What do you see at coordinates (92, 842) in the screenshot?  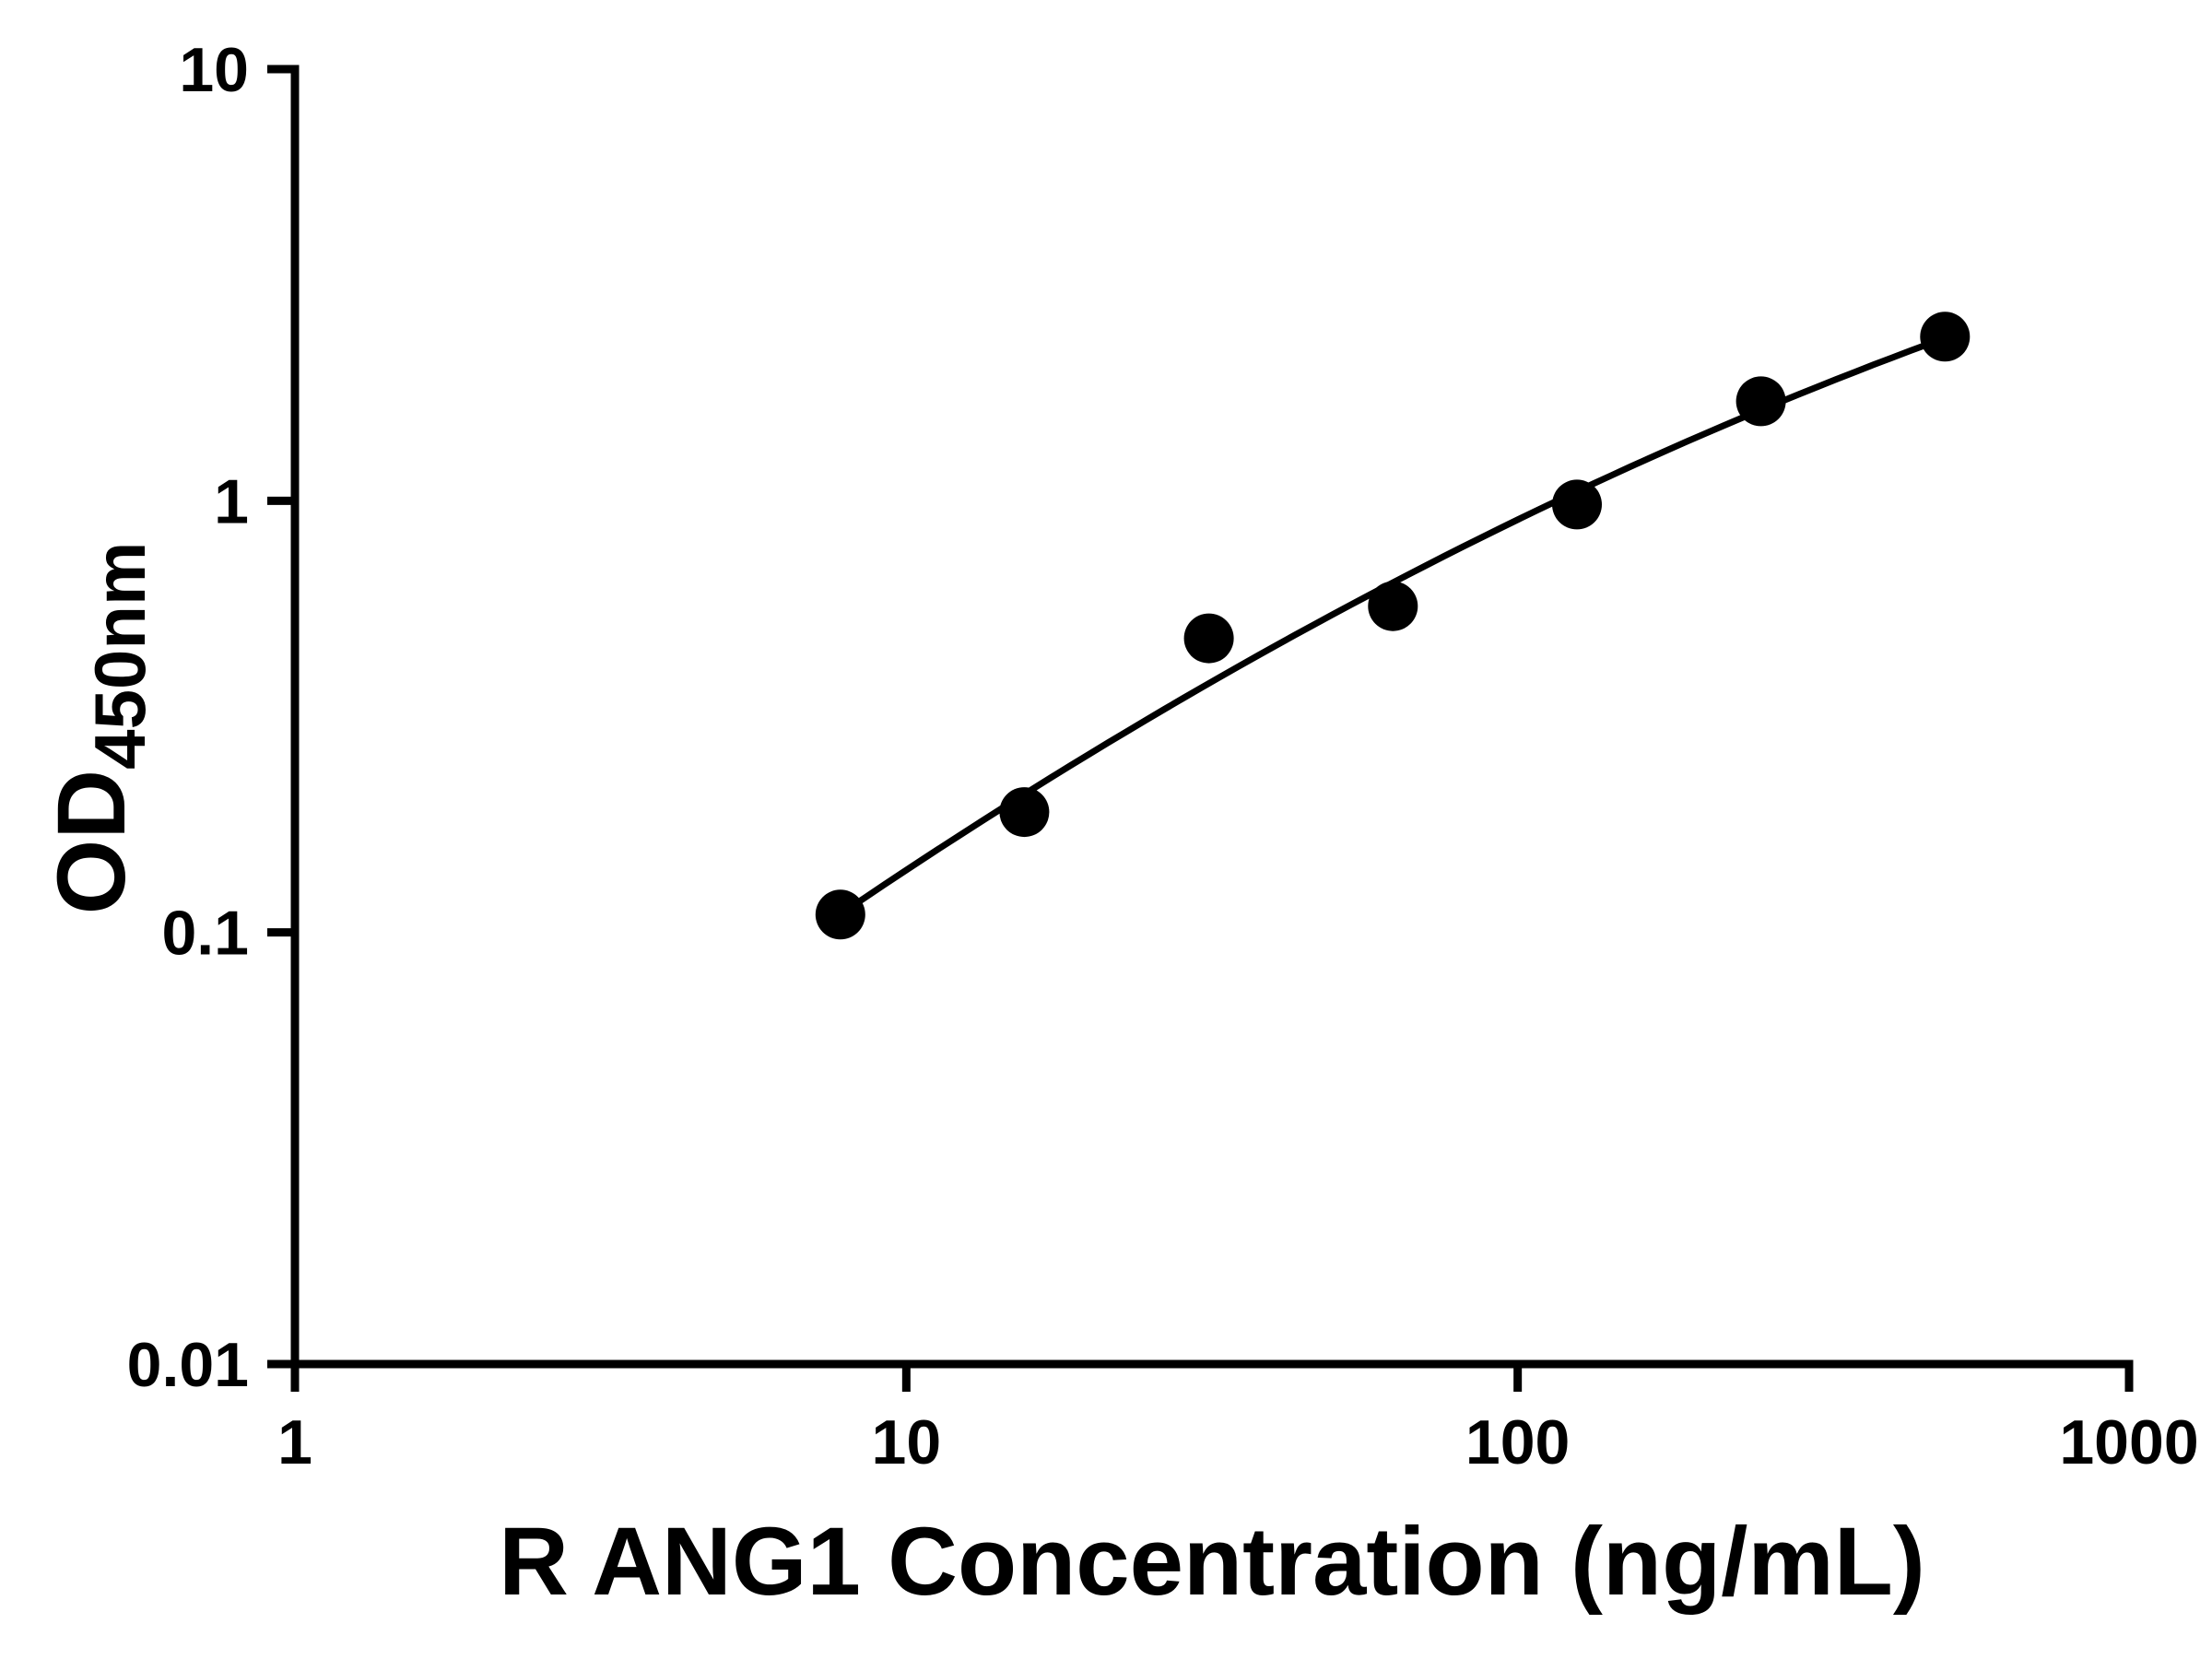 I see `y-axis-title-main: OD` at bounding box center [92, 842].